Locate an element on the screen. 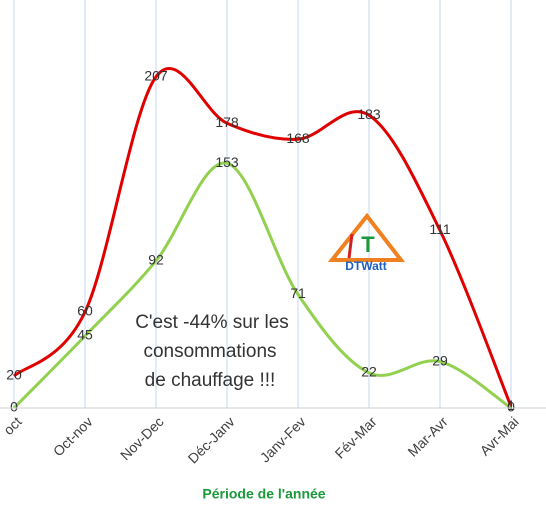 The height and width of the screenshot is (514, 546). x-tick-label: Mar-Avr is located at coordinates (427, 436).